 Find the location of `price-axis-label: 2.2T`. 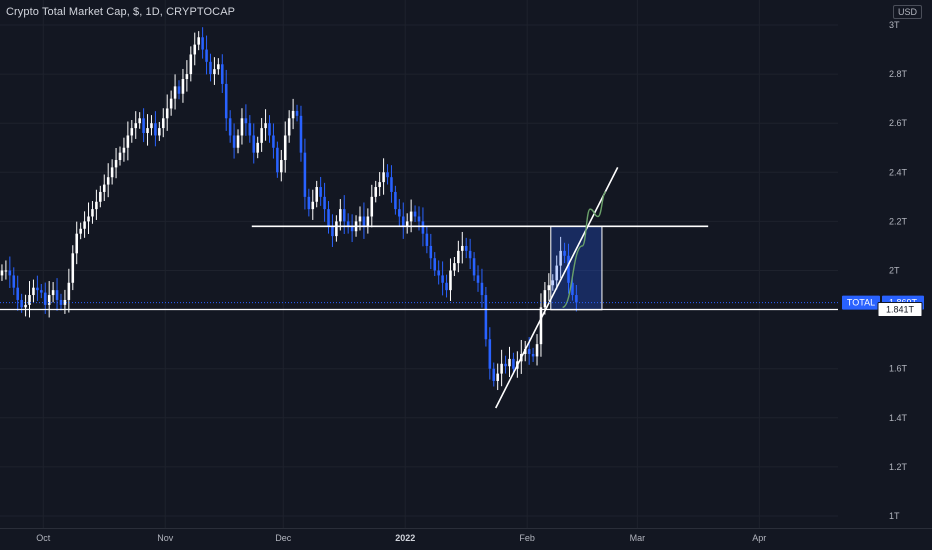

price-axis-label: 2.2T is located at coordinates (898, 221).